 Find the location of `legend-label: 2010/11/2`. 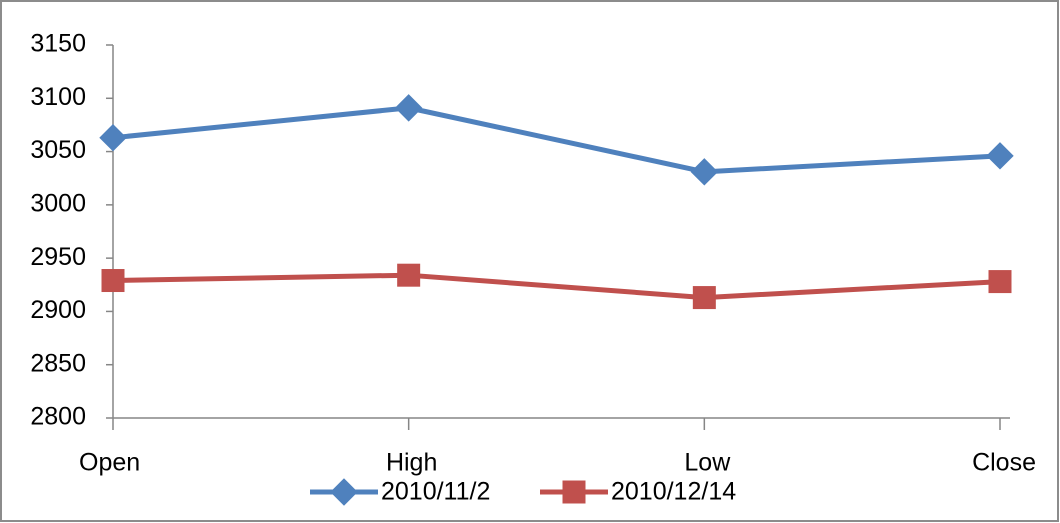

legend-label: 2010/11/2 is located at coordinates (435, 492).